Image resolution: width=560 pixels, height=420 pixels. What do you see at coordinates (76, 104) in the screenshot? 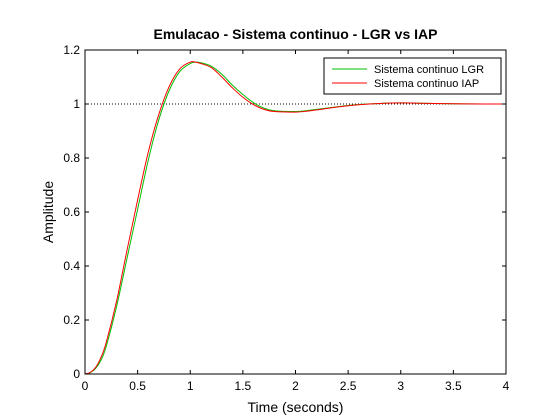
I see `y-tick-label: 1` at bounding box center [76, 104].